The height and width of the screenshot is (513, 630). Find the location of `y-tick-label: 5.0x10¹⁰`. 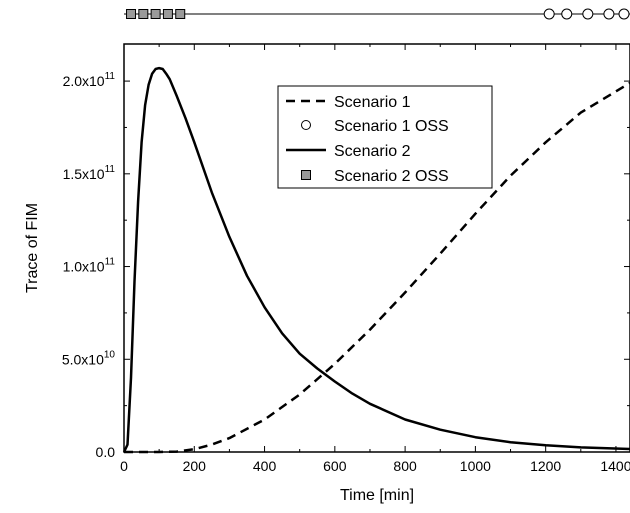

y-tick-label: 5.0x10¹⁰ is located at coordinates (89, 358).